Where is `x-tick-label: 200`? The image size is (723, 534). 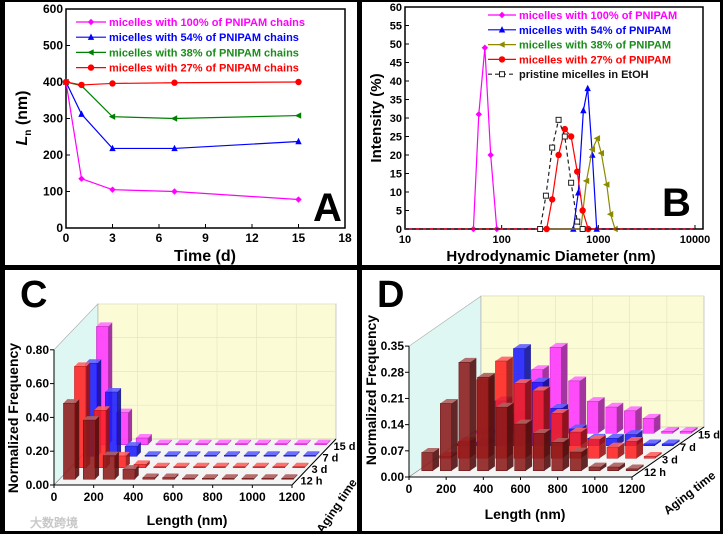
x-tick-label: 200 is located at coordinates (446, 489).